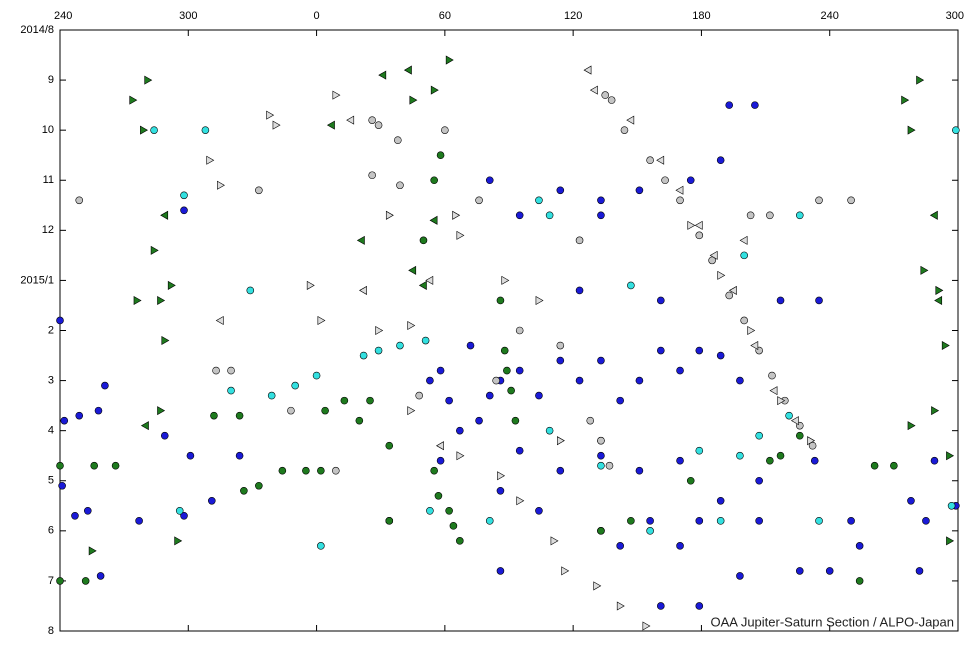 The width and height of the screenshot is (980, 650). I want to click on y-tick-label: 6, so click(51, 531).